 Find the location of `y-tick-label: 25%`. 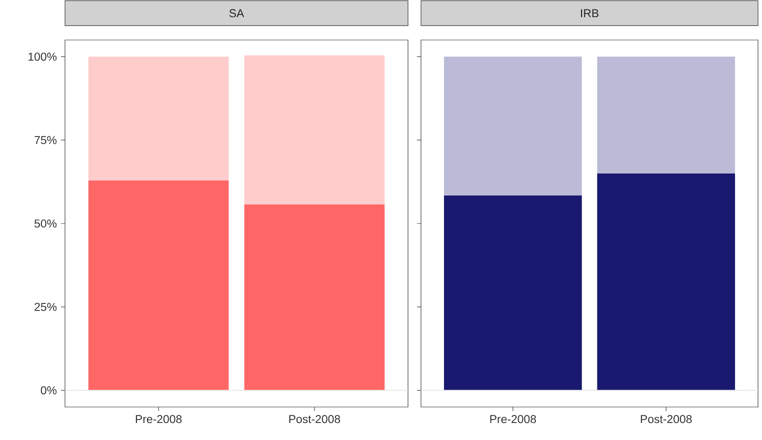

y-tick-label: 25% is located at coordinates (45, 306).